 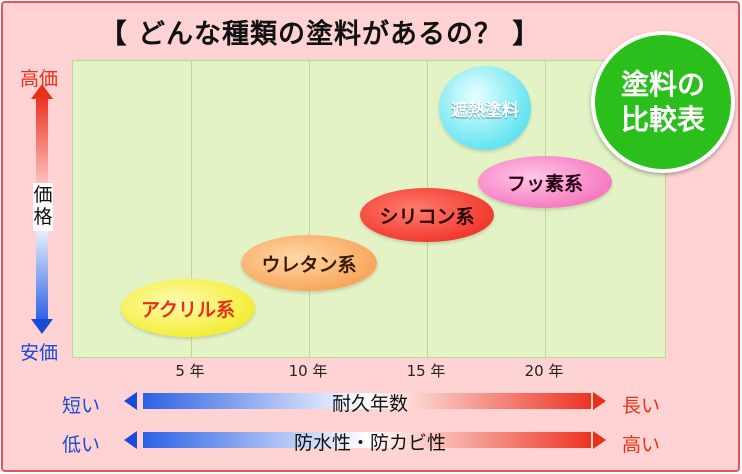 I want to click on x-tick-5: 5 年, so click(x=190, y=371).